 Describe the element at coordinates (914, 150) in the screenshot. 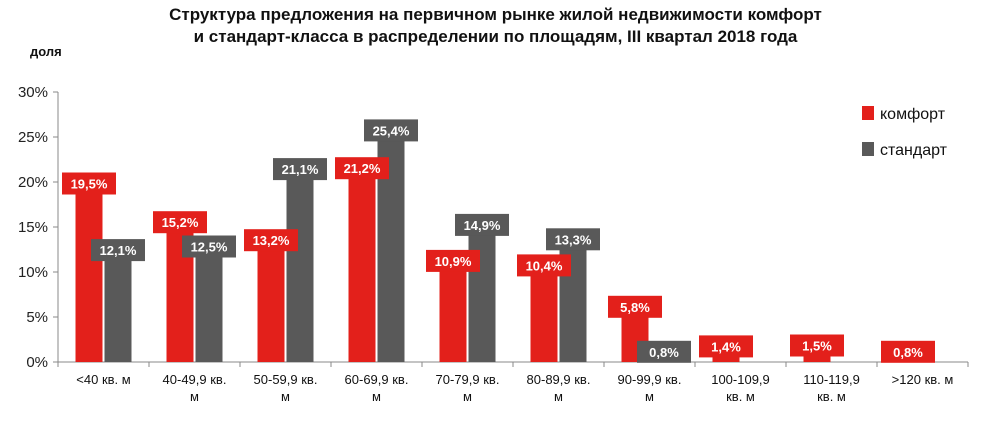

I see `legend-label-standard: стандарт` at that location.